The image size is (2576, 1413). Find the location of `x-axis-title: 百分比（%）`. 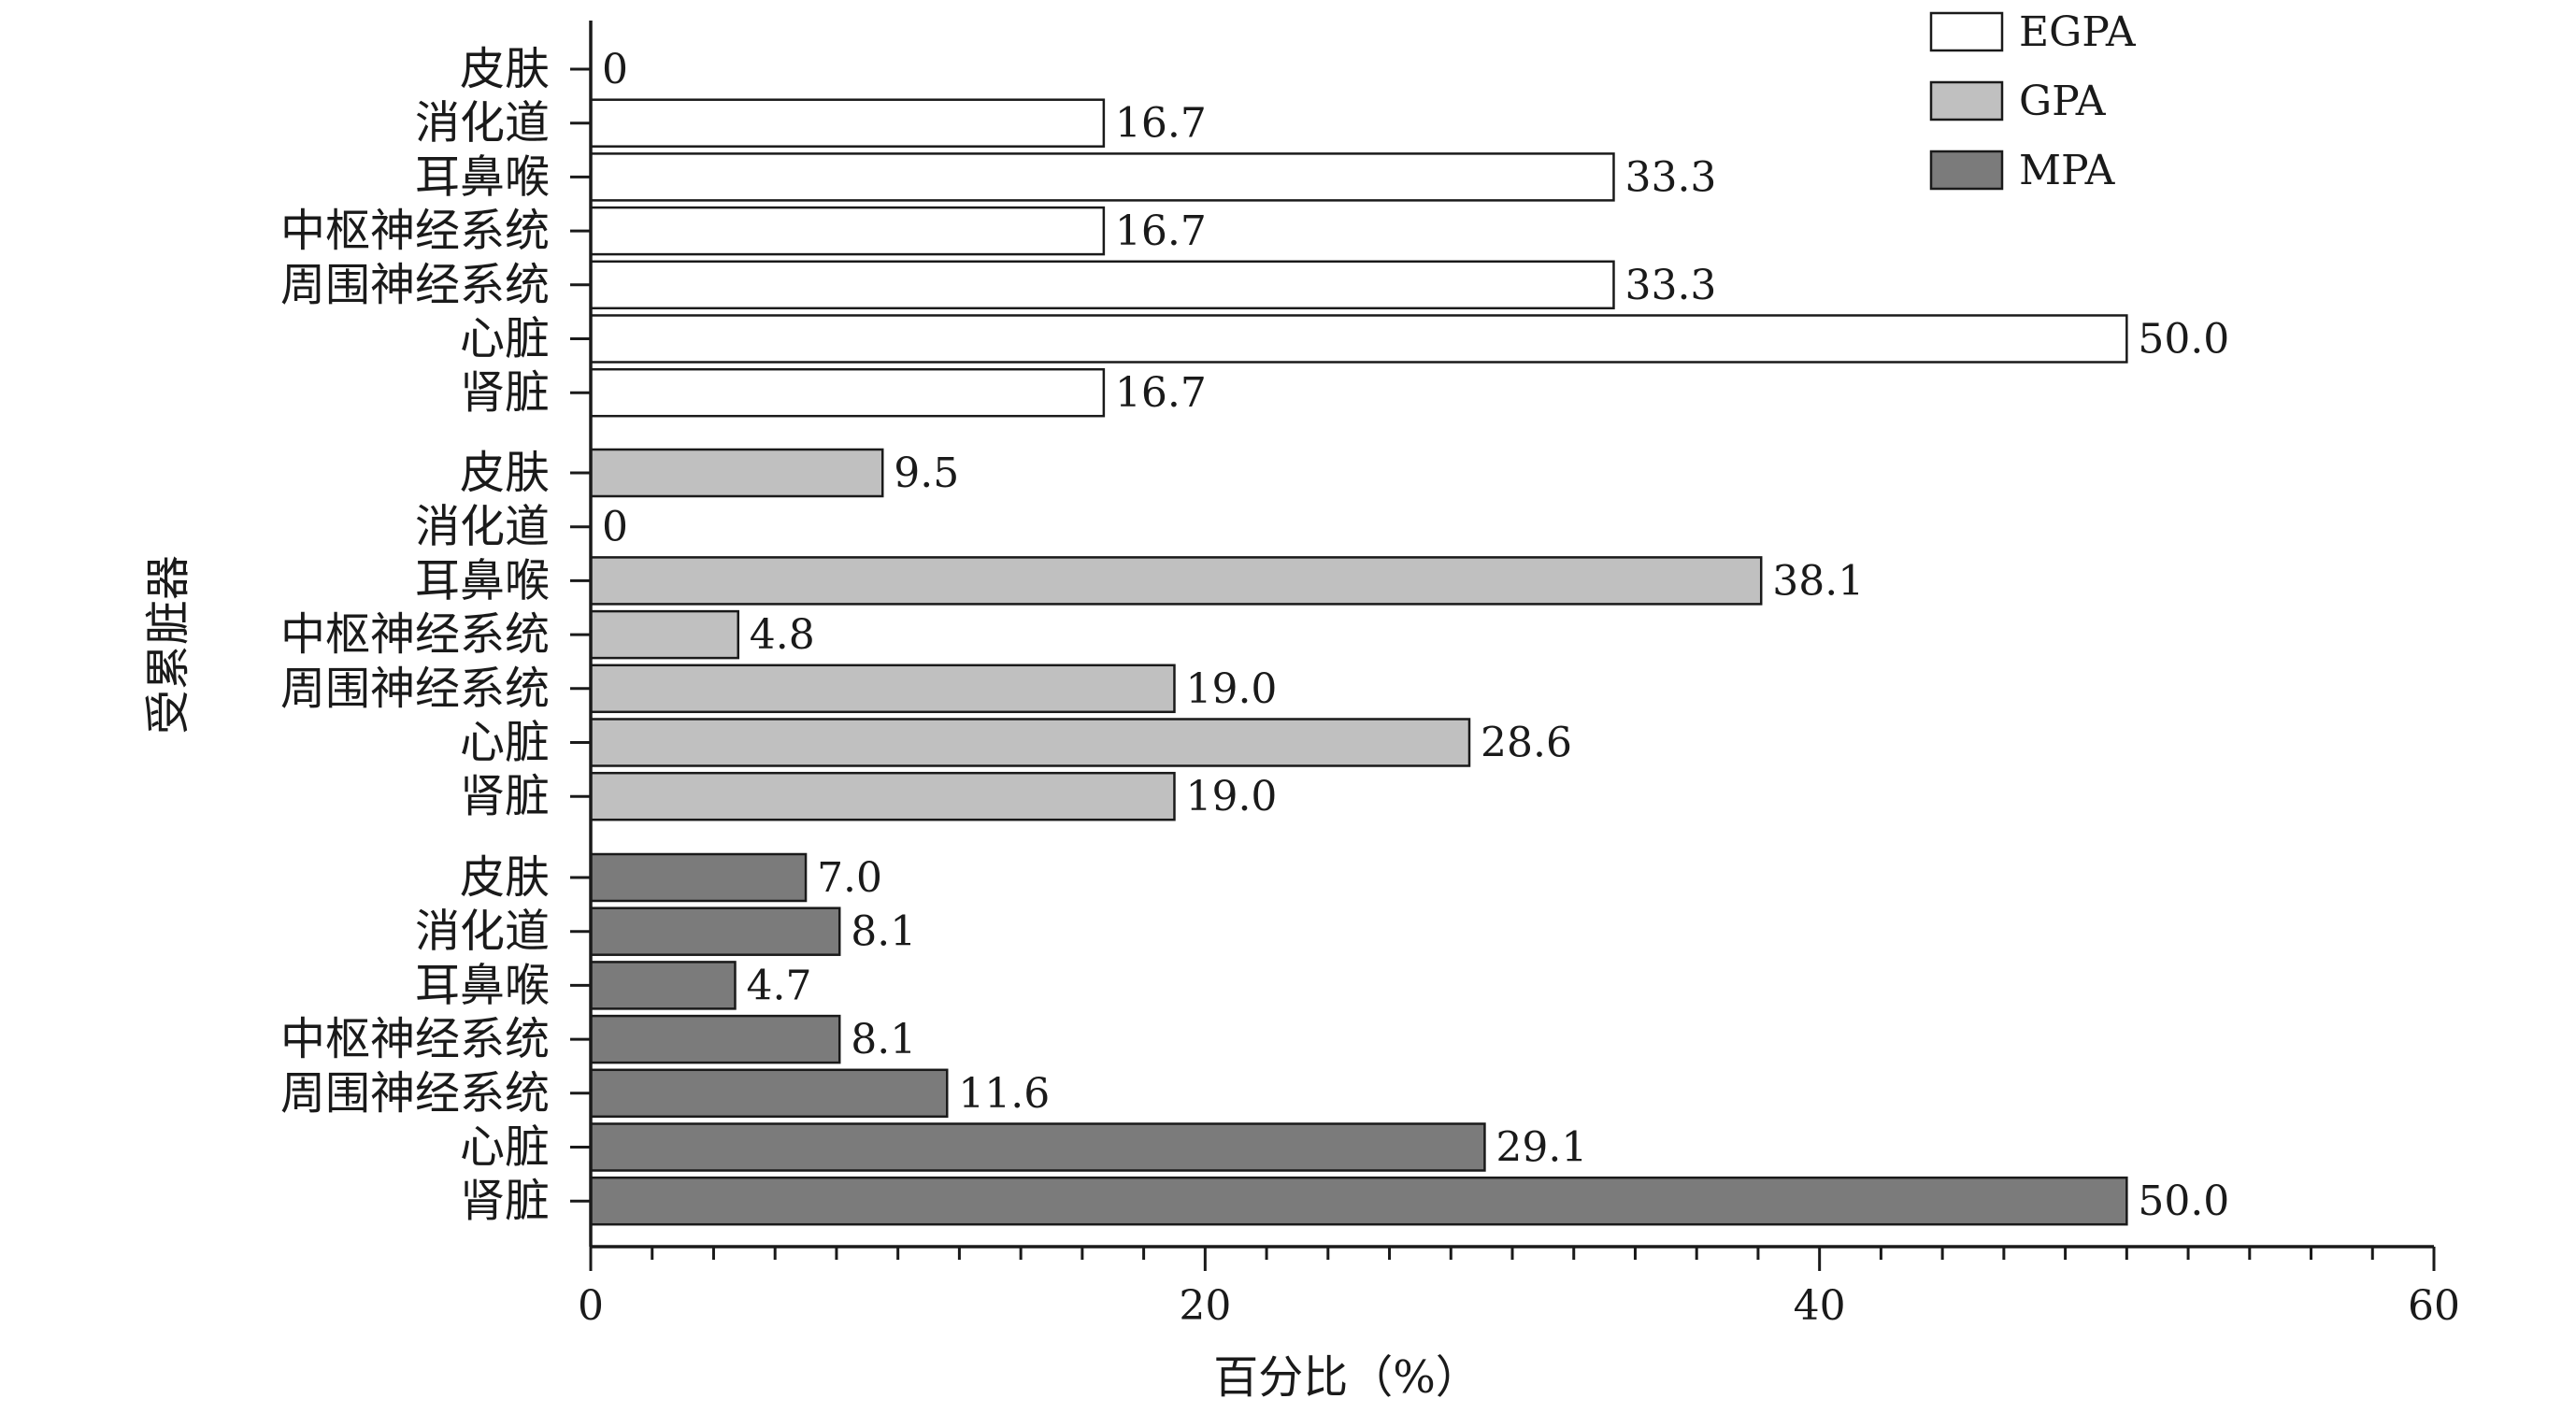

x-axis-title: 百分比（%） is located at coordinates (1347, 1377).